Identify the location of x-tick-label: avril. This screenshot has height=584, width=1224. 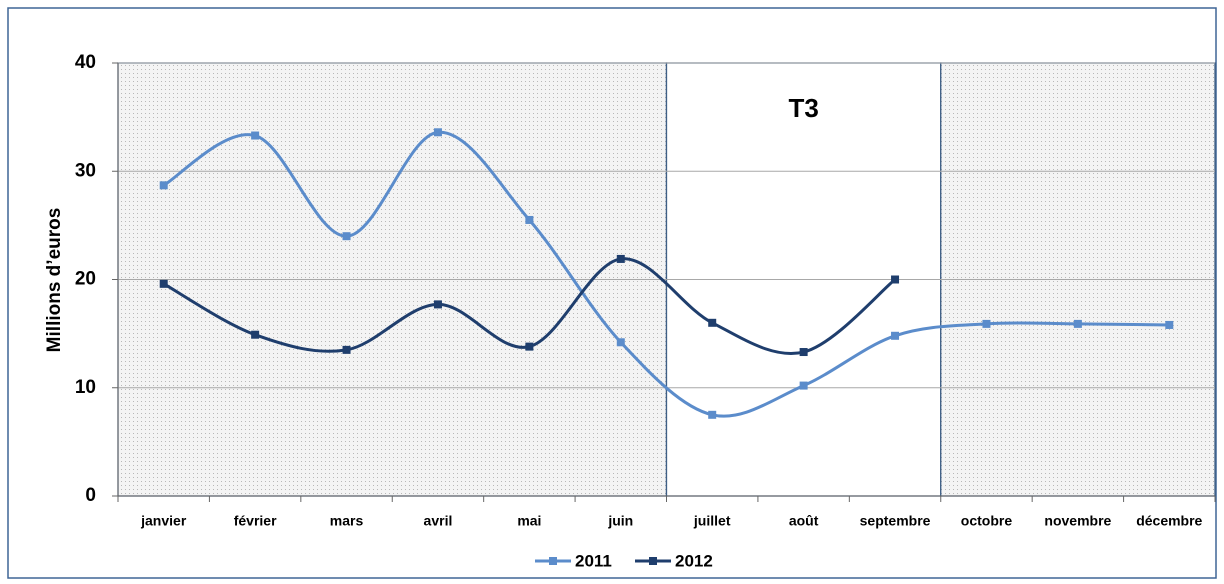
(438, 521).